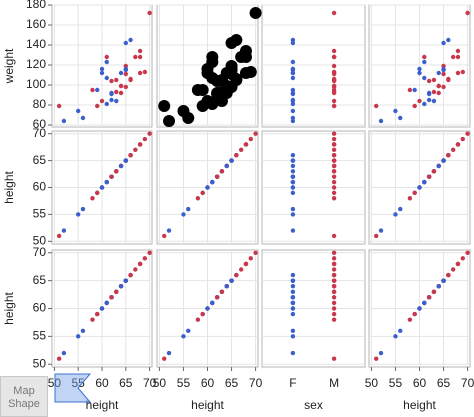 The width and height of the screenshot is (474, 417). Describe the element at coordinates (292, 383) in the screenshot. I see `x-tick-label: F` at that location.